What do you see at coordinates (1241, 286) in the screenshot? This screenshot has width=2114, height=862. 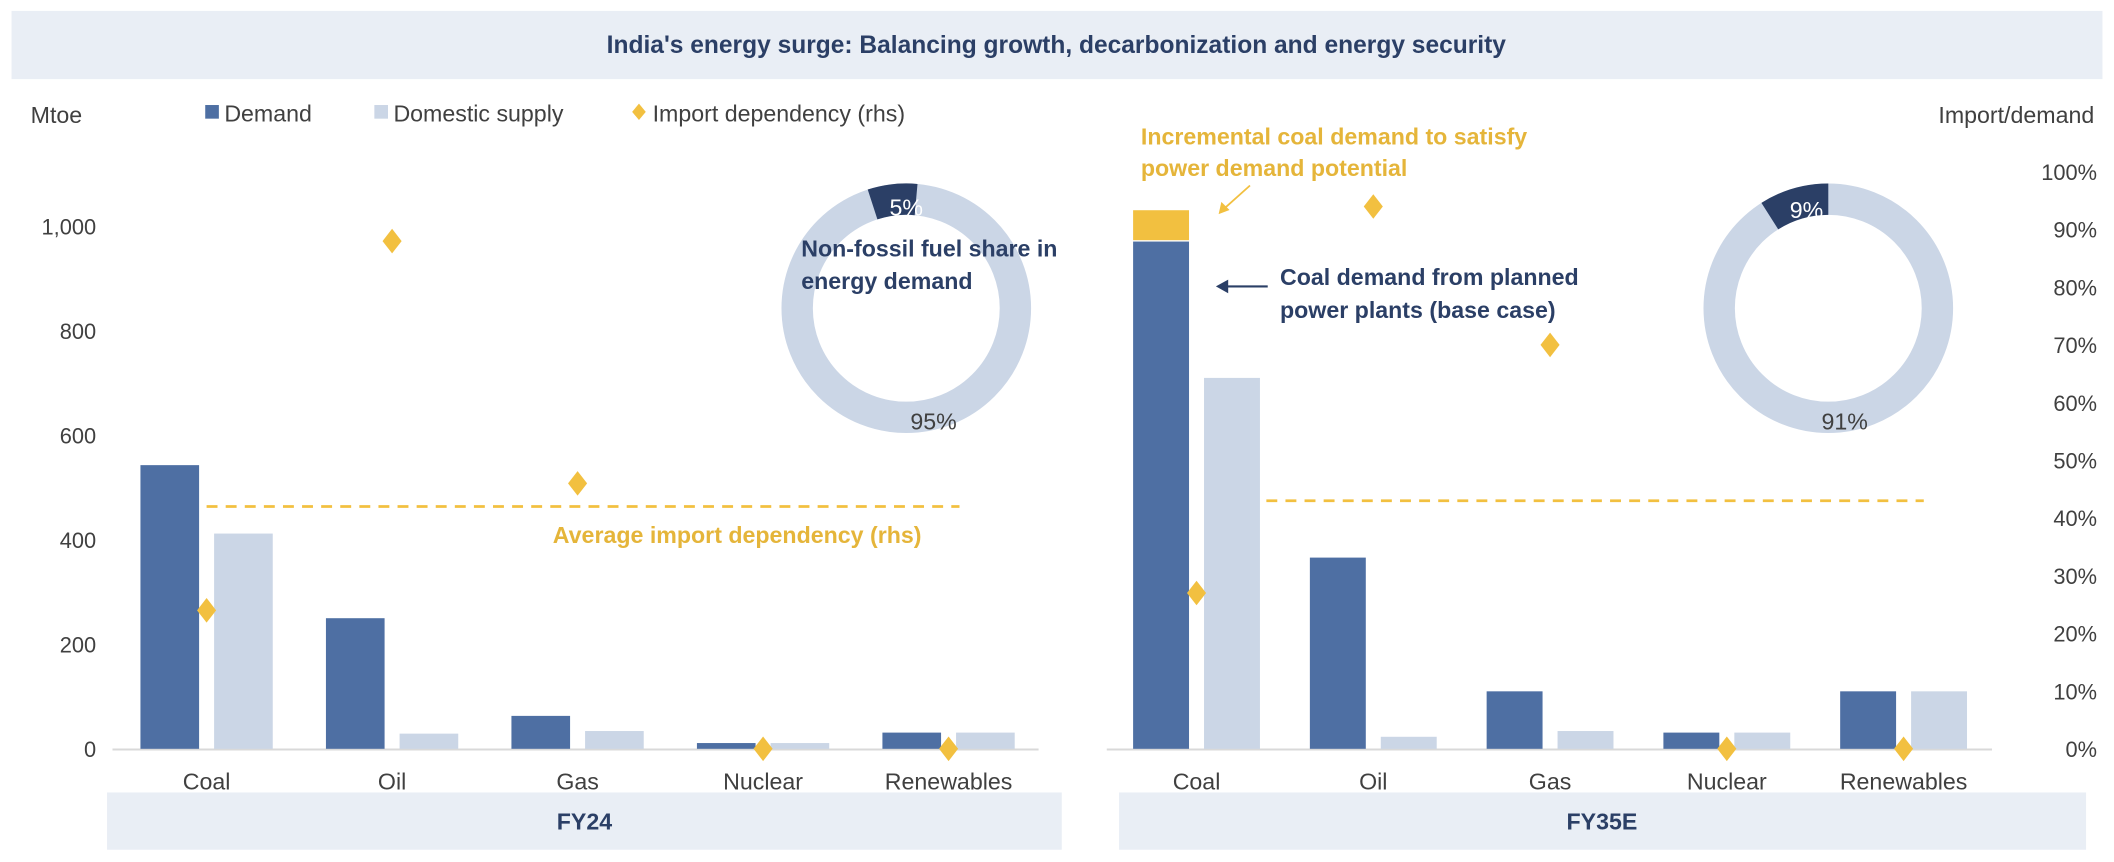 I see `base-case-arrow-icon` at bounding box center [1241, 286].